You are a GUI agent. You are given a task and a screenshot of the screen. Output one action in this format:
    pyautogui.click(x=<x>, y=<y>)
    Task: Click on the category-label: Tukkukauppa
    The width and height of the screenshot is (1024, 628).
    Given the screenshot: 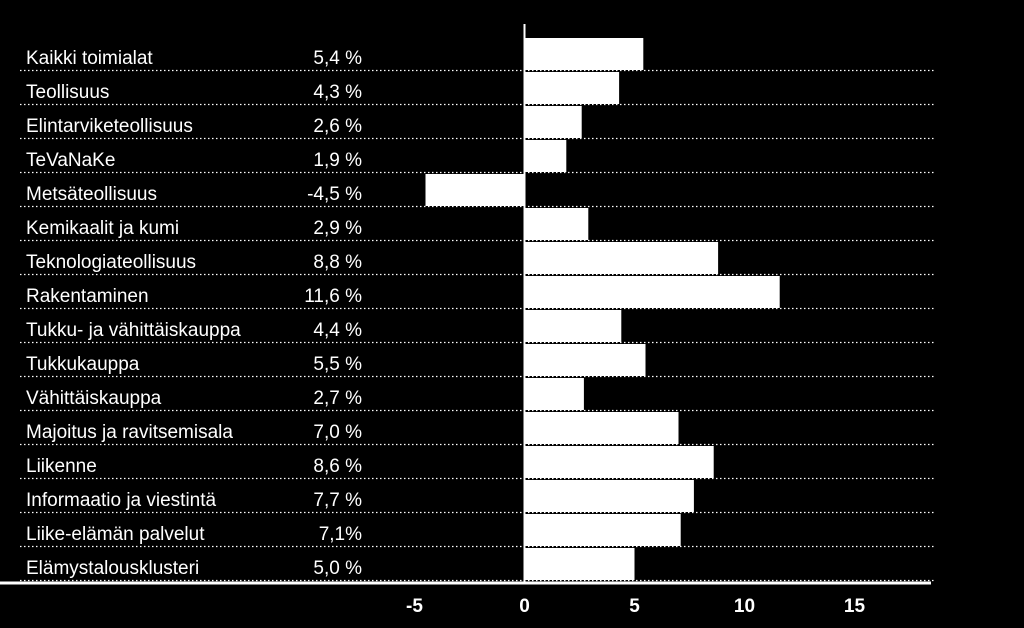 What is the action you would take?
    pyautogui.click(x=83, y=364)
    